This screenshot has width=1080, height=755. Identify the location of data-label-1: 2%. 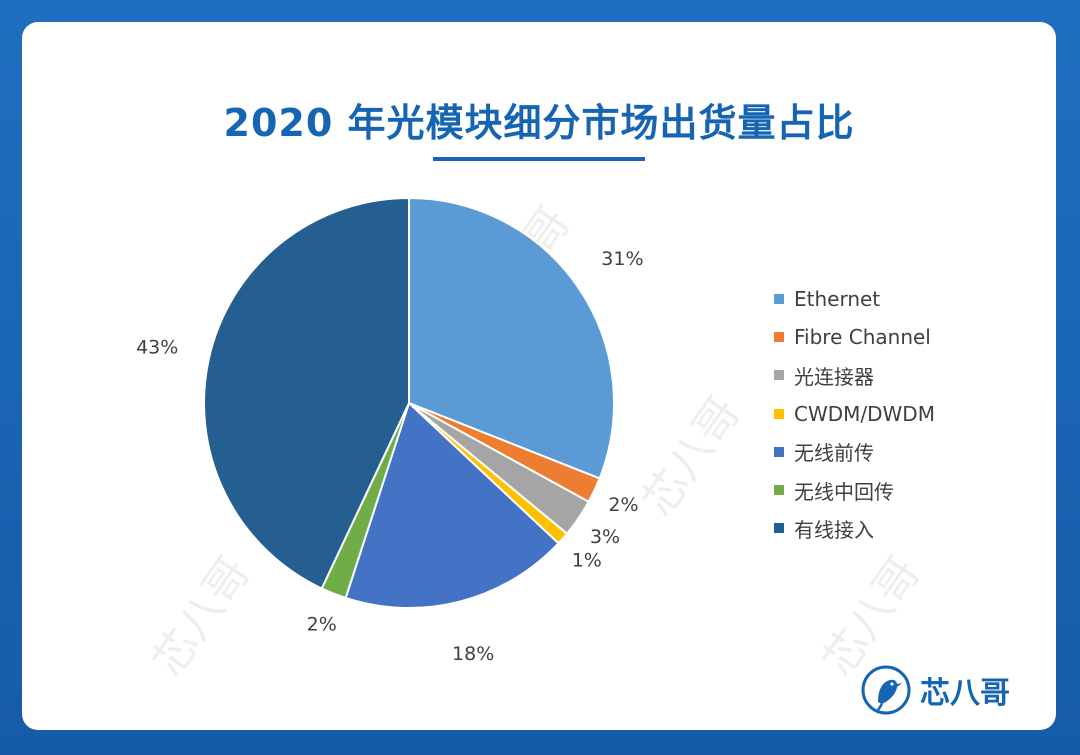
(623, 505).